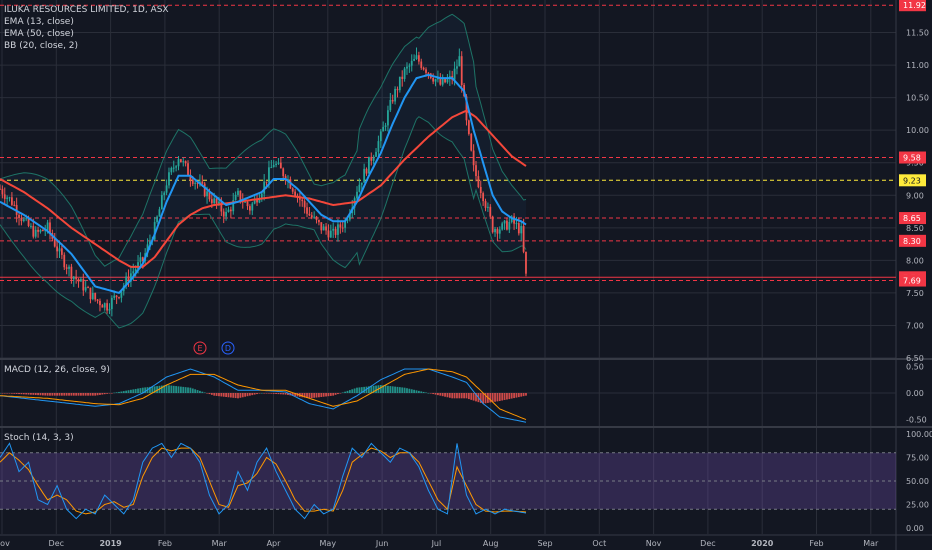  I want to click on indicator-ema13: EMA (13, close), so click(39, 22).